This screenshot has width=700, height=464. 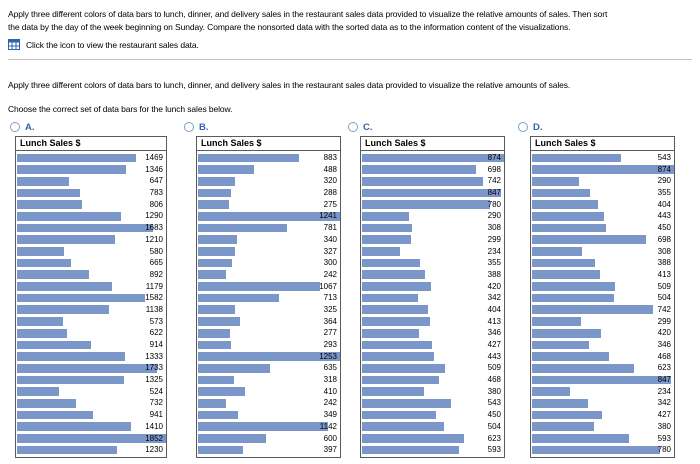 I want to click on data-bar-value: 290, so click(x=664, y=181).